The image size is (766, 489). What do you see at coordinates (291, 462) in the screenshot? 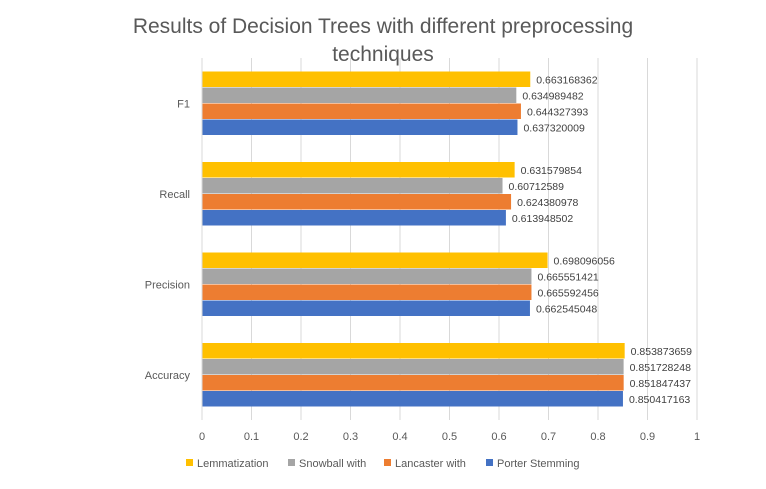
I see `legend-swatch-snowball-with` at bounding box center [291, 462].